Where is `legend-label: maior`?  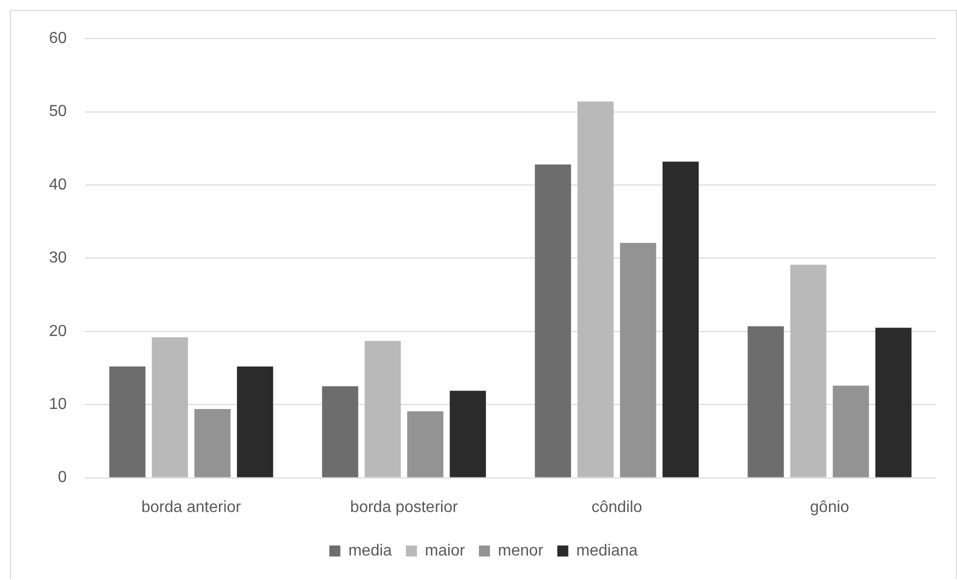
legend-label: maior is located at coordinates (445, 551).